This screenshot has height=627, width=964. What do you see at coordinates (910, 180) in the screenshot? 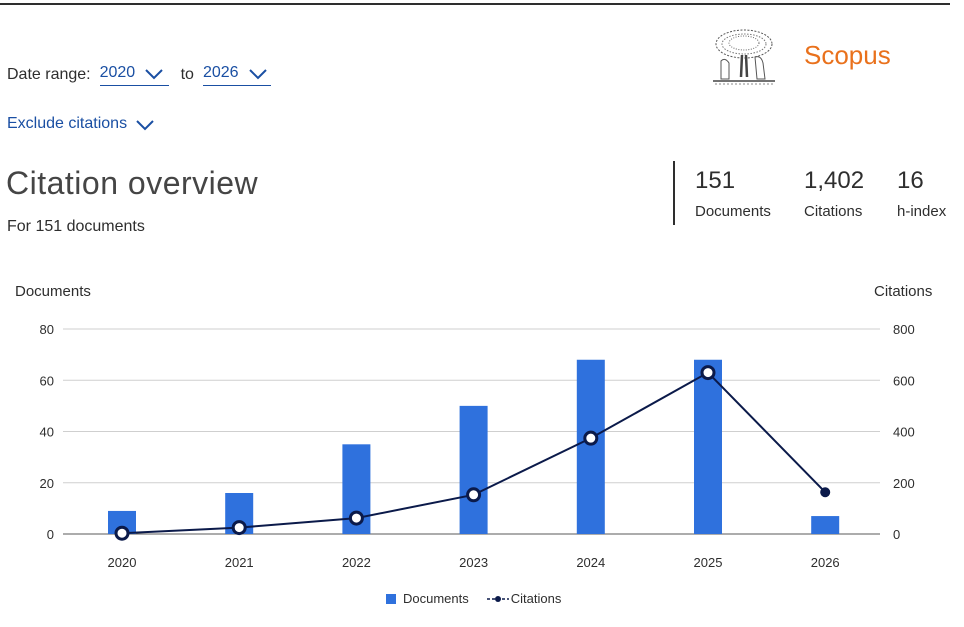
I see `stat-value: 16` at bounding box center [910, 180].